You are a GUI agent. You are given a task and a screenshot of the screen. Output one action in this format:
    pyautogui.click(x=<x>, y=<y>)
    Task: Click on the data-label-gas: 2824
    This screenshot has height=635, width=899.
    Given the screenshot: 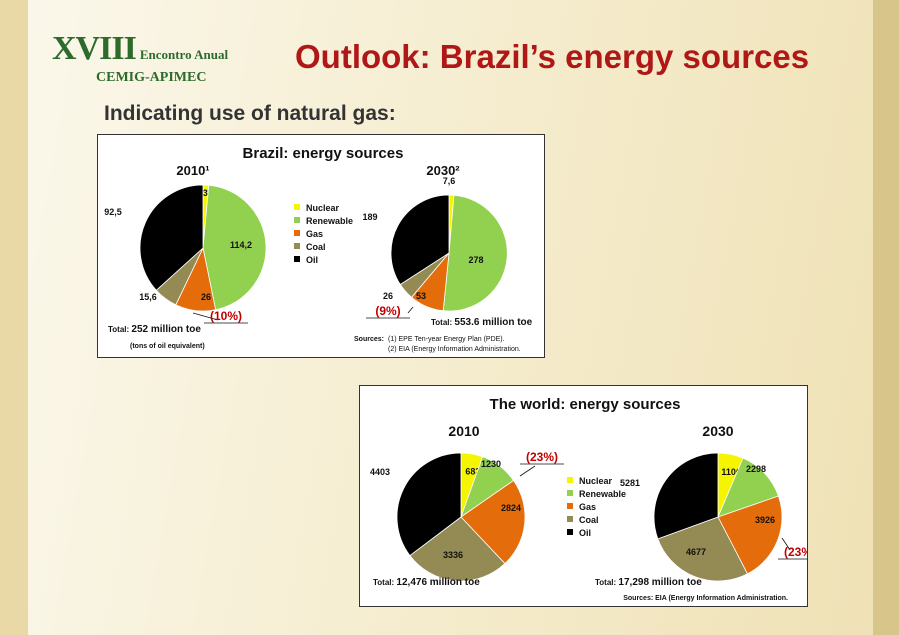 What is the action you would take?
    pyautogui.click(x=511, y=508)
    